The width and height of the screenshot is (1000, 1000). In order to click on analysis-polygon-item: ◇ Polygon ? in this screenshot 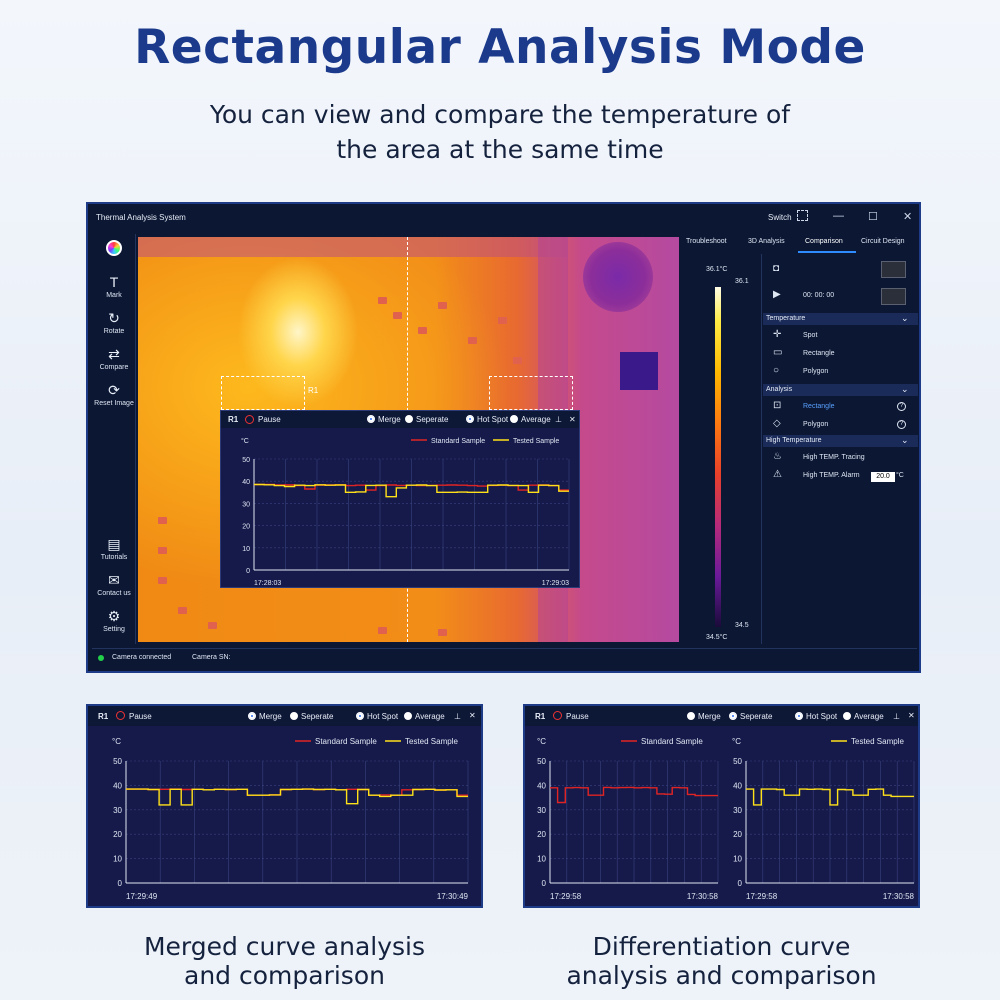, I will do `click(840, 425)`.